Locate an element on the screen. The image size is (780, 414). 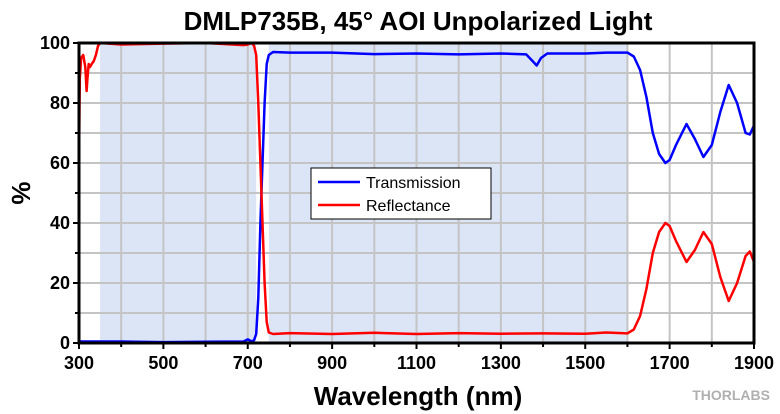
x-tick-label: 1100 is located at coordinates (416, 363).